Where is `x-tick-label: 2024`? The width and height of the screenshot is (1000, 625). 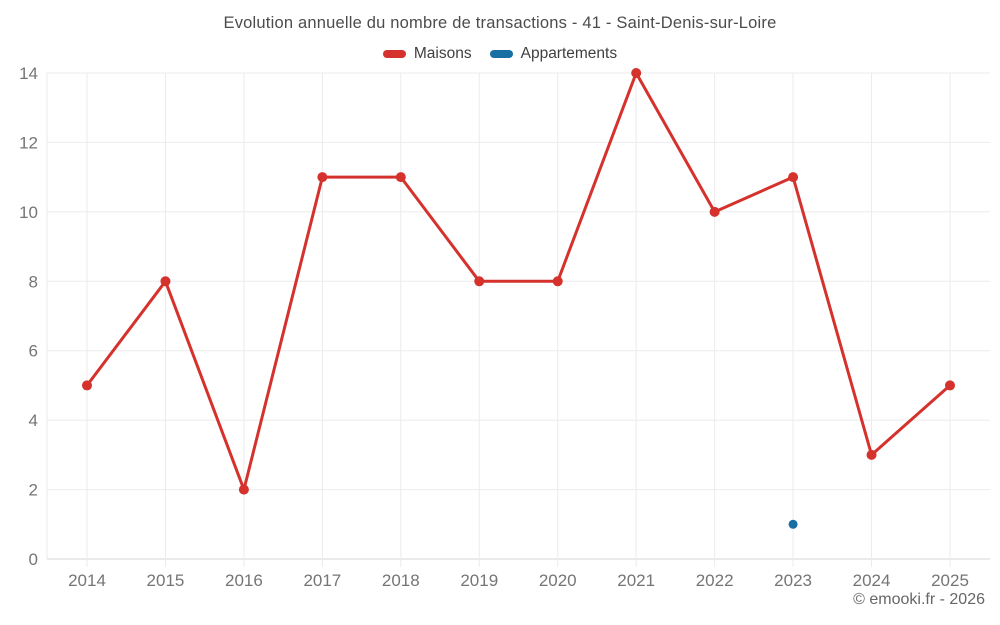 x-tick-label: 2024 is located at coordinates (872, 580).